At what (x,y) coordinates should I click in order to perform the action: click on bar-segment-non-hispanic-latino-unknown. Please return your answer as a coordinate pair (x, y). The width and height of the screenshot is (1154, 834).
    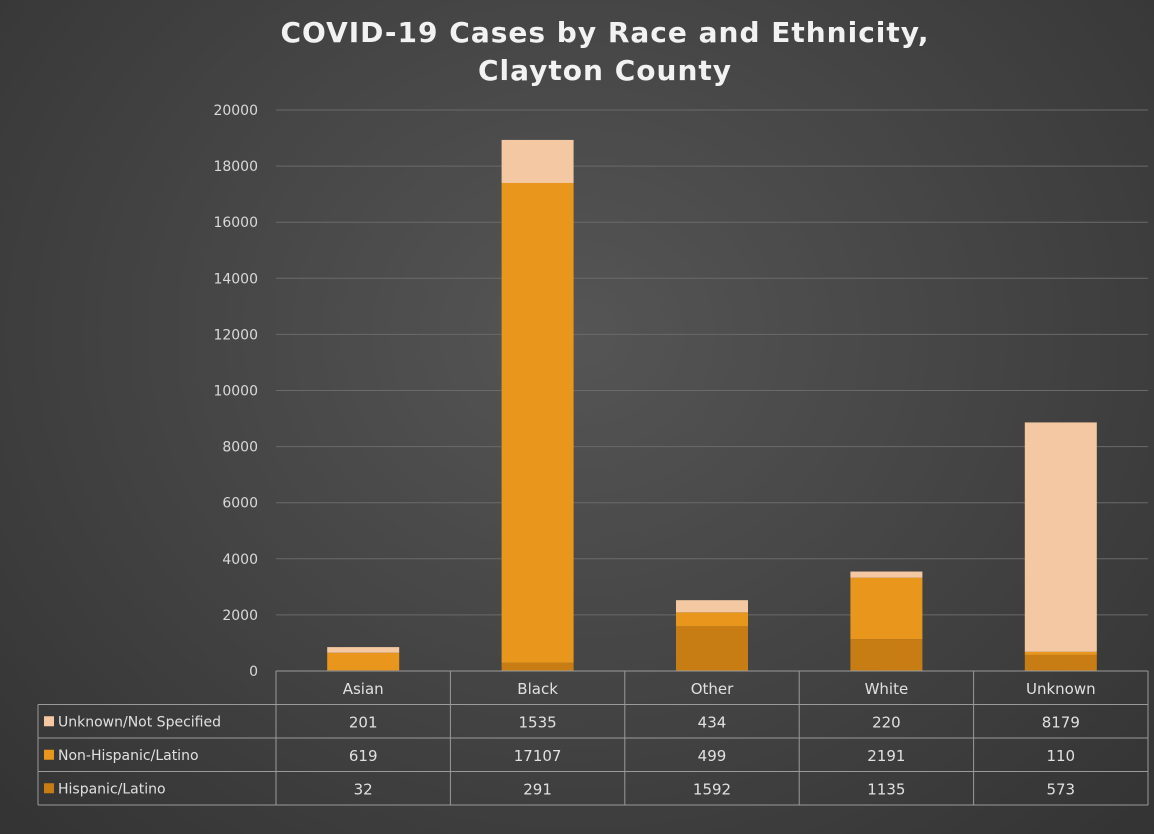
    Looking at the image, I should click on (1060, 653).